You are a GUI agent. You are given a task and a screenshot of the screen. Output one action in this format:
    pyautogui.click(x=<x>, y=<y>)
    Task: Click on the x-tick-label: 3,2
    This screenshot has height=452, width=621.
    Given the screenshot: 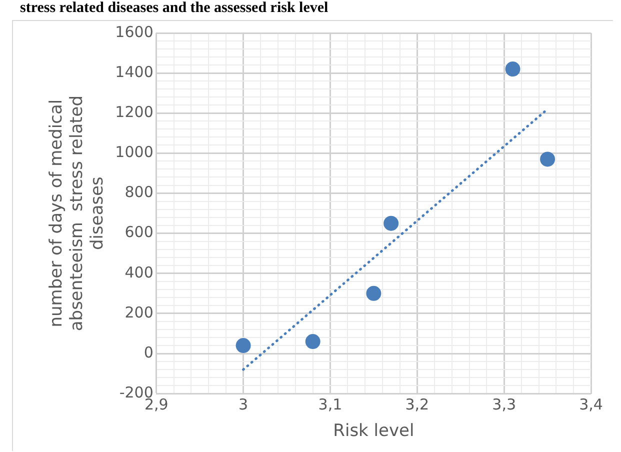 What is the action you would take?
    pyautogui.click(x=417, y=404)
    